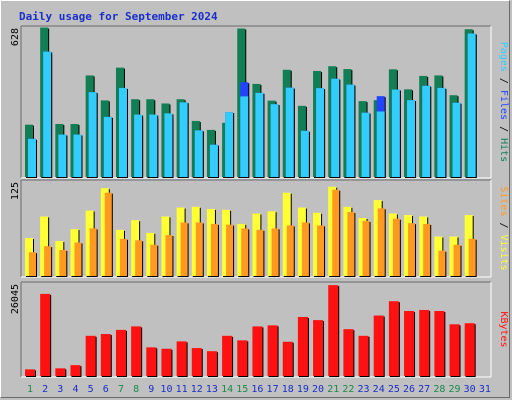  What do you see at coordinates (503, 150) in the screenshot?
I see `legend-hits: Hits` at bounding box center [503, 150].